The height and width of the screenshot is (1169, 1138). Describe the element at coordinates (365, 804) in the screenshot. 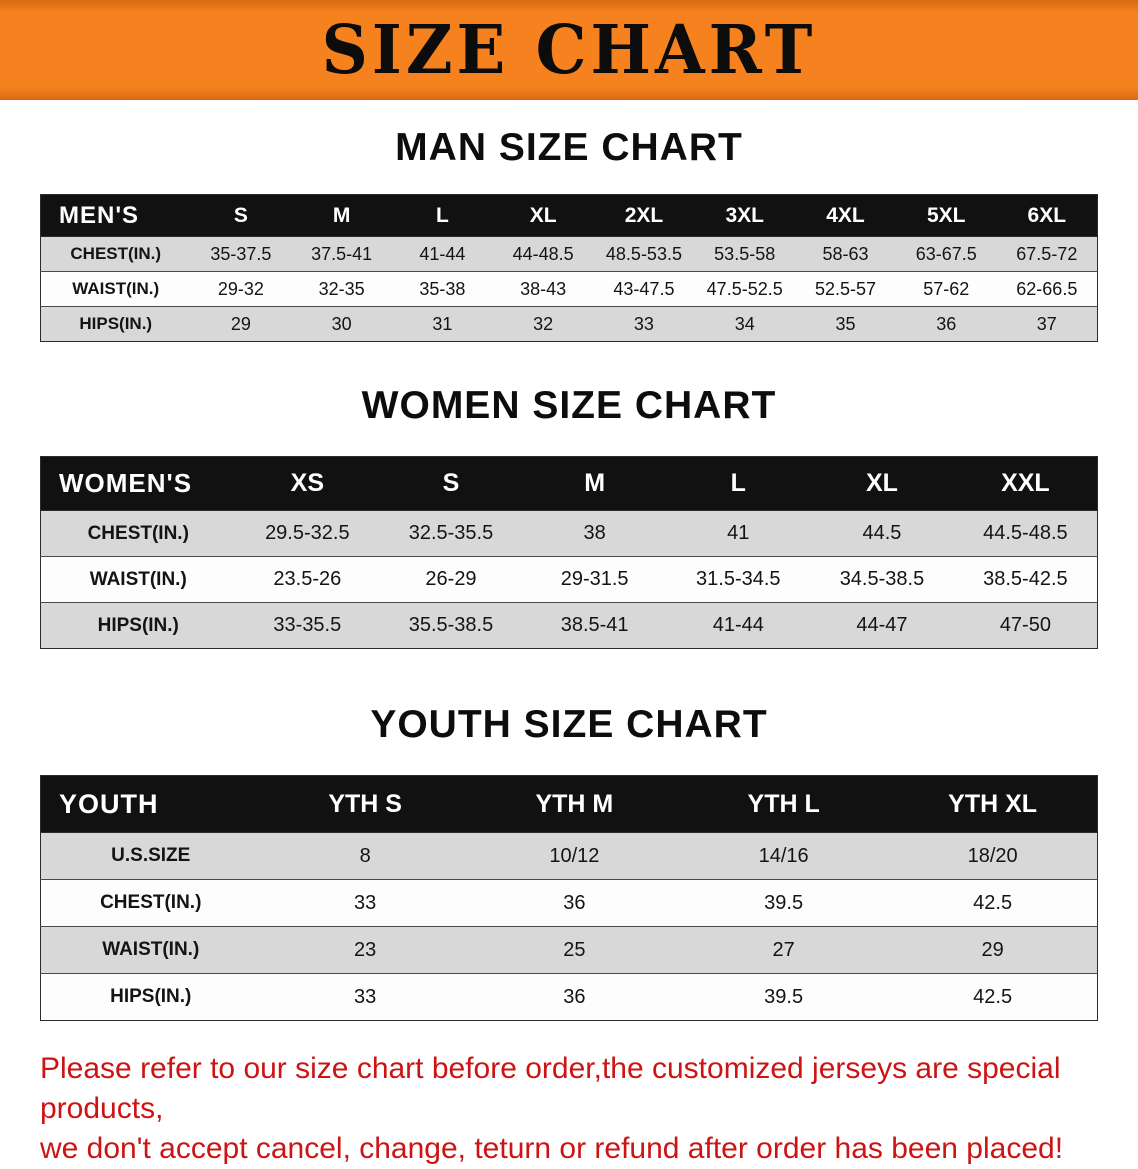

I see `size-column-header-cell: YTH S` at that location.